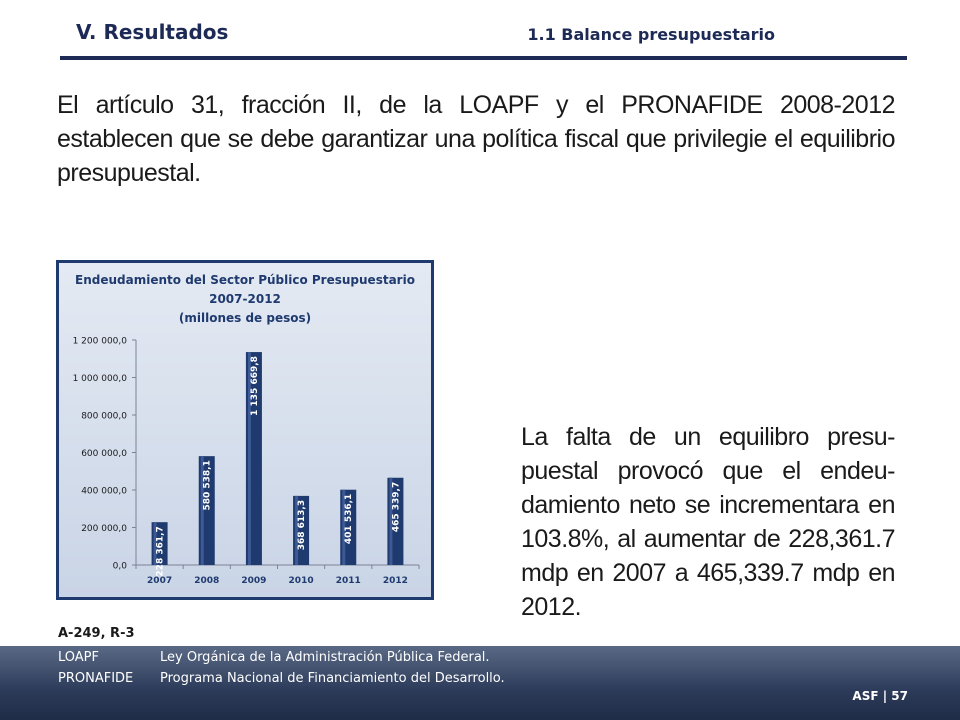 The height and width of the screenshot is (720, 960). I want to click on x-tick-label: 2010, so click(301, 581).